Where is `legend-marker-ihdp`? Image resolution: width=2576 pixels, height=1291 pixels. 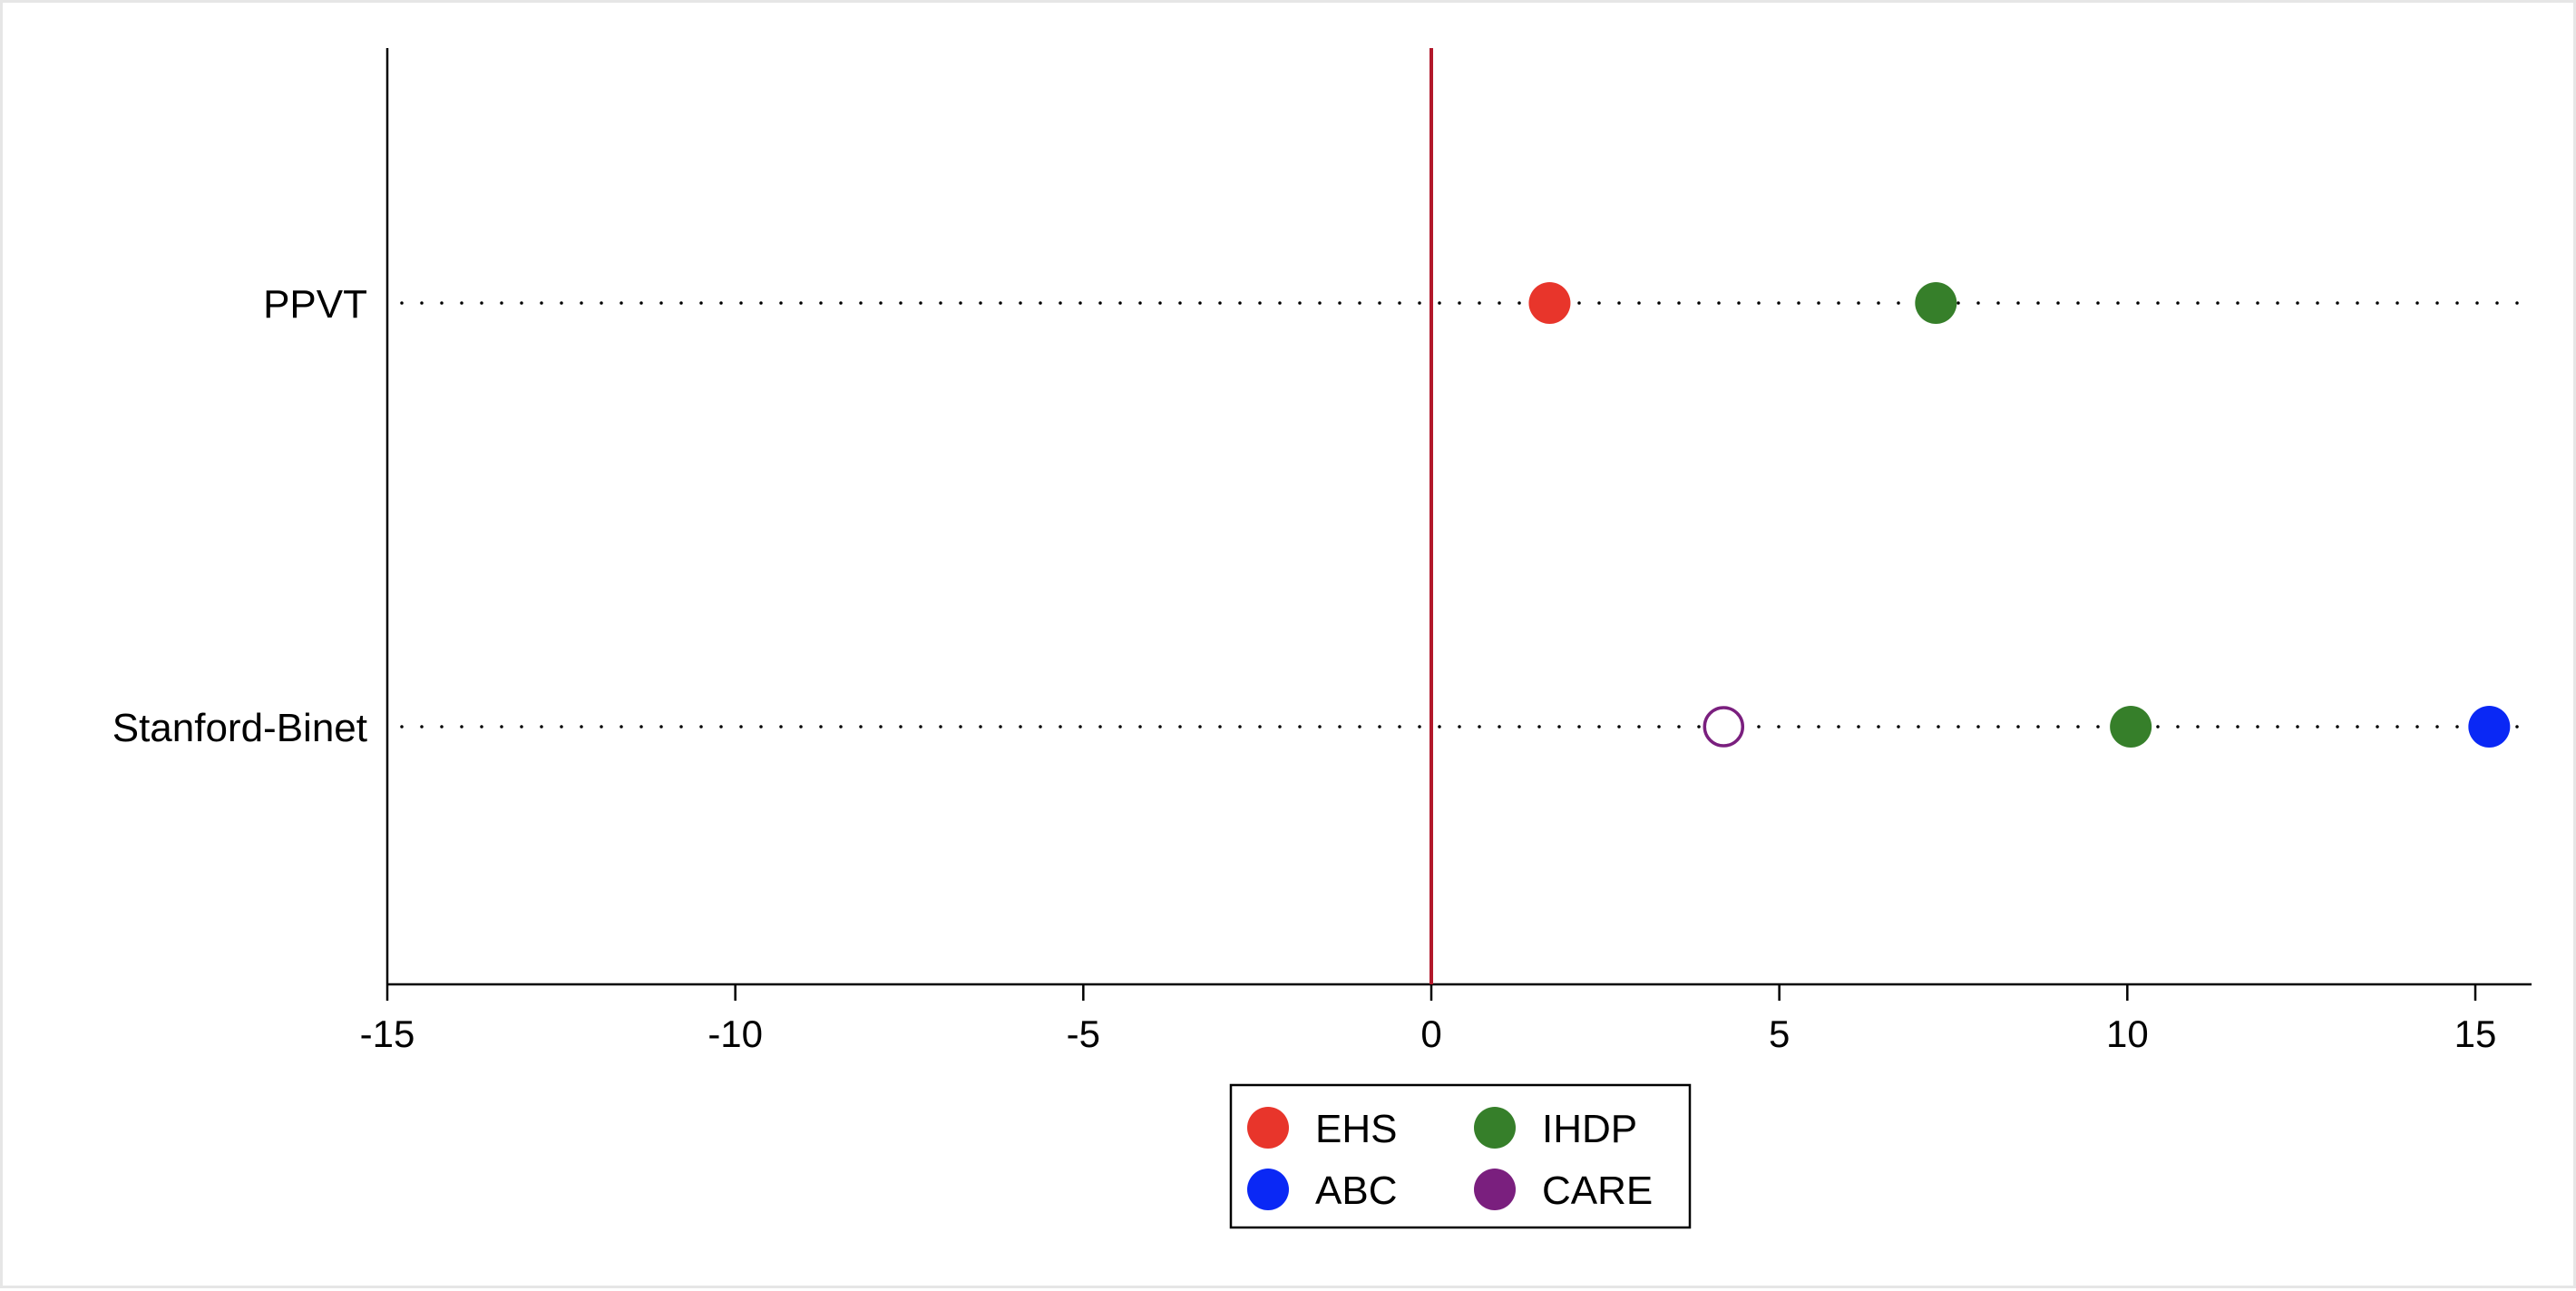 legend-marker-ihdp is located at coordinates (1495, 1128).